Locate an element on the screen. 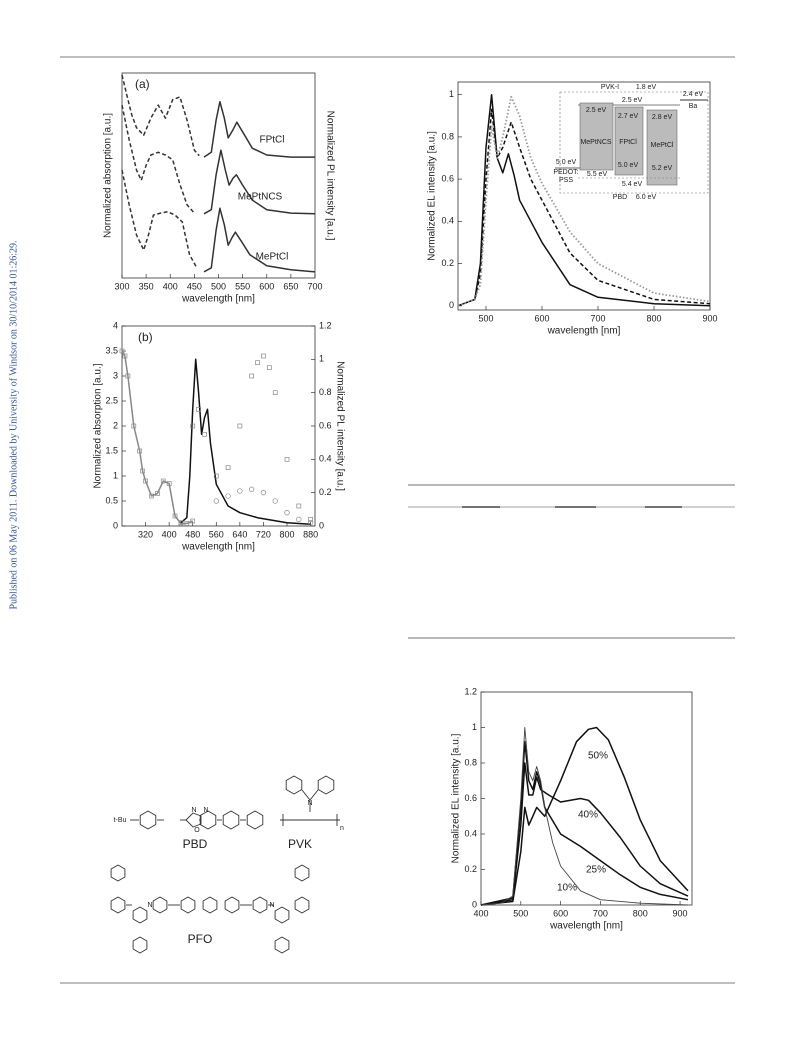  y2-tick-label: 1 is located at coordinates (321, 359).